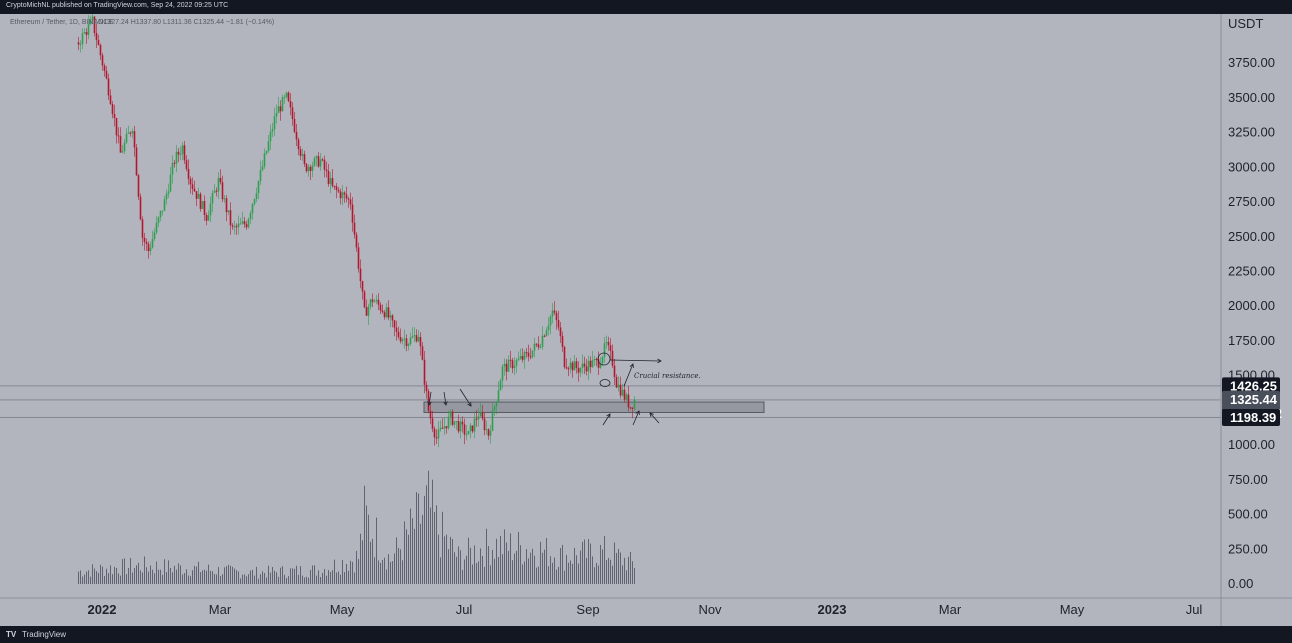 This screenshot has width=1292, height=643. I want to click on price-tick-label: 3250.00, so click(1251, 132).